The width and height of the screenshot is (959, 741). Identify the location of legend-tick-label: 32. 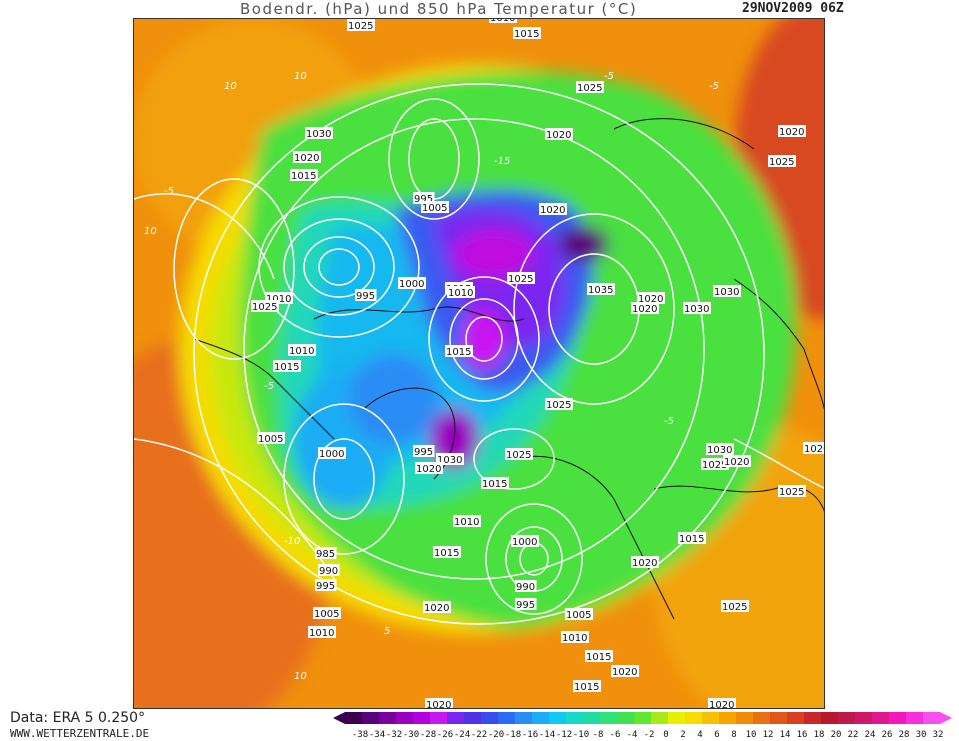
(938, 735).